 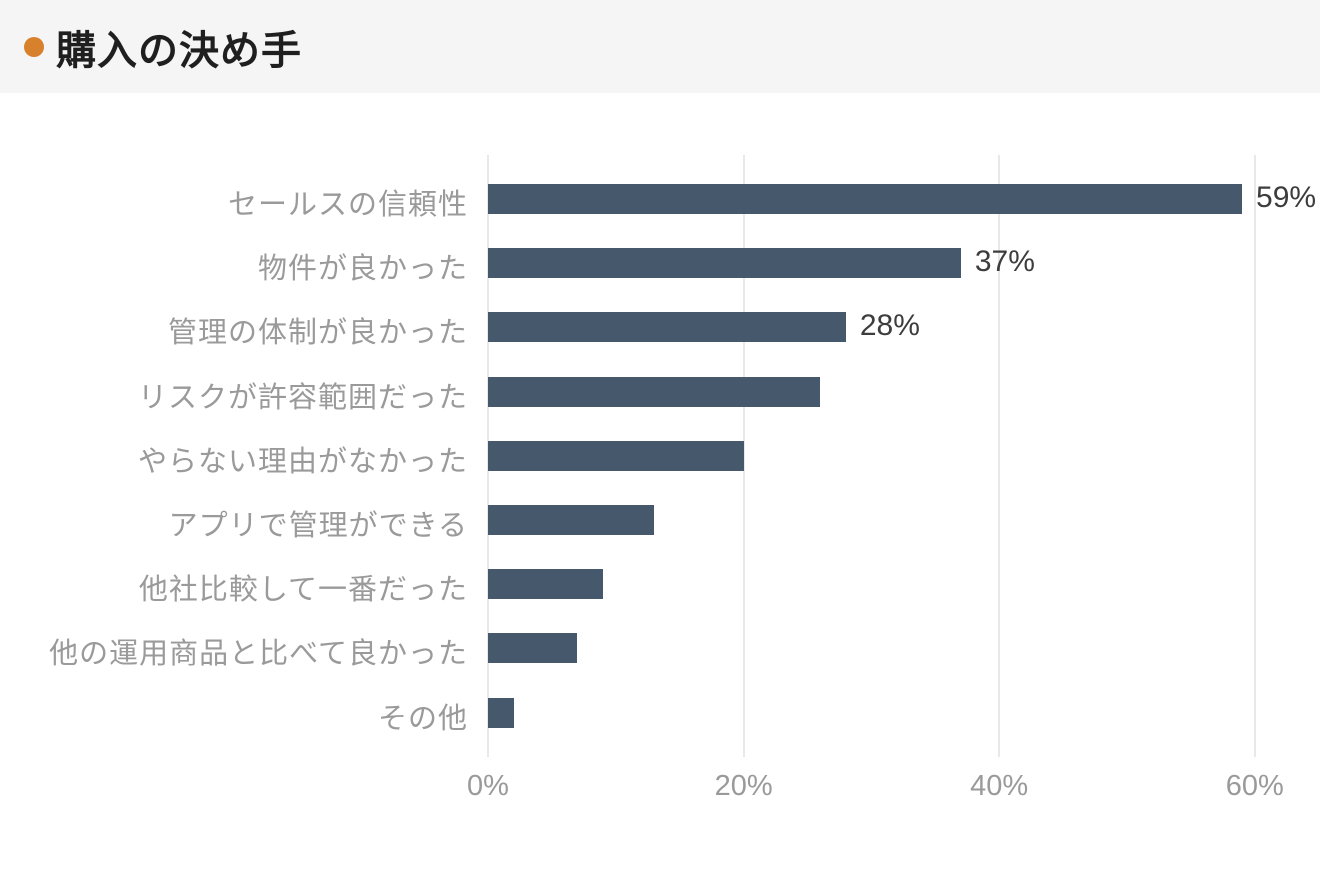 What do you see at coordinates (1004, 262) in the screenshot?
I see `value-label: 37%` at bounding box center [1004, 262].